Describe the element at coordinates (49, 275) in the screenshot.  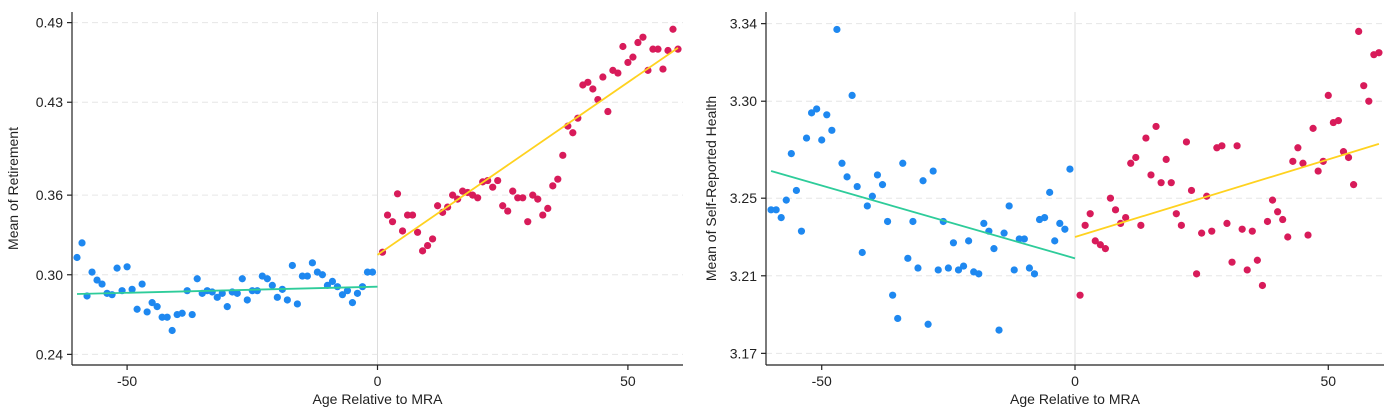
I see `y-tick-label: 0.30` at that location.